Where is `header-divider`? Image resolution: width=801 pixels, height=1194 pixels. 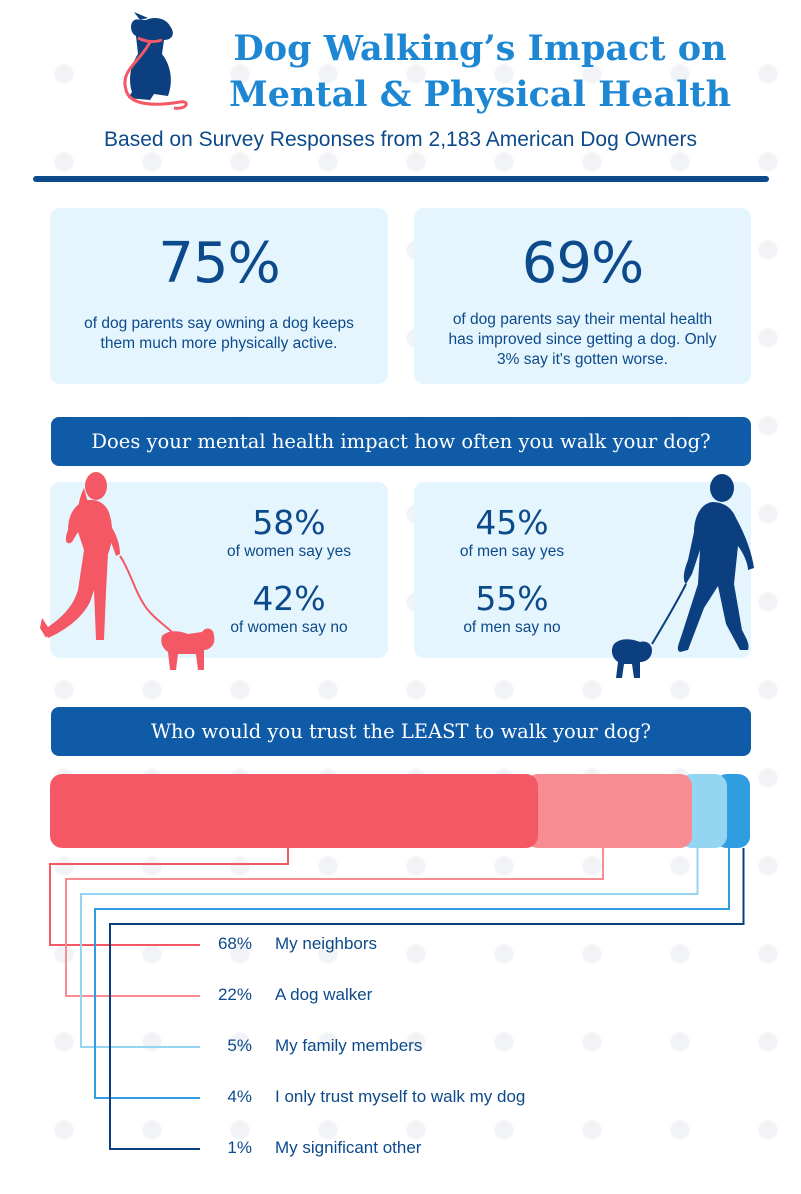
header-divider is located at coordinates (401, 179).